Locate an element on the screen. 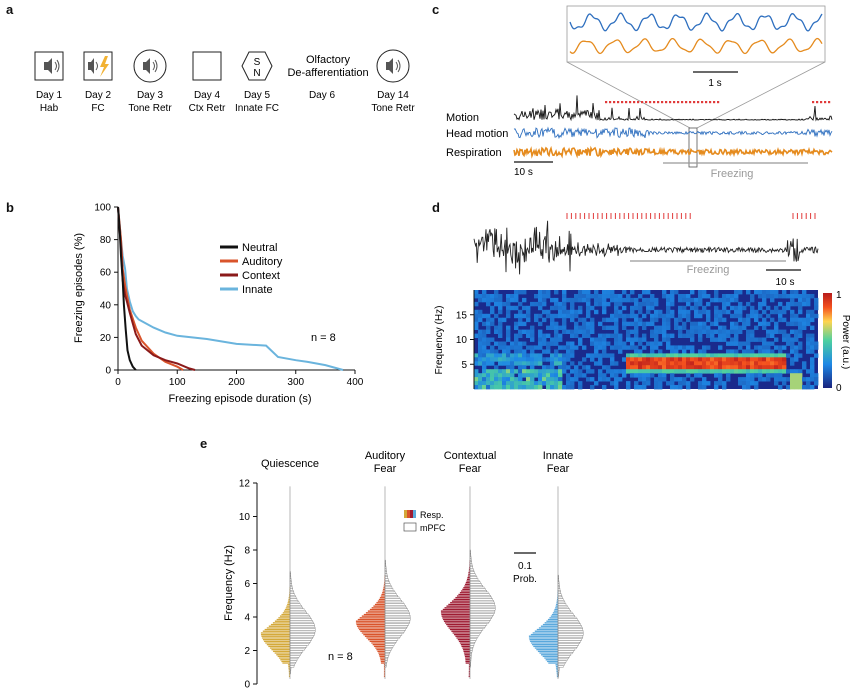  b-series-line-context is located at coordinates (156, 288).